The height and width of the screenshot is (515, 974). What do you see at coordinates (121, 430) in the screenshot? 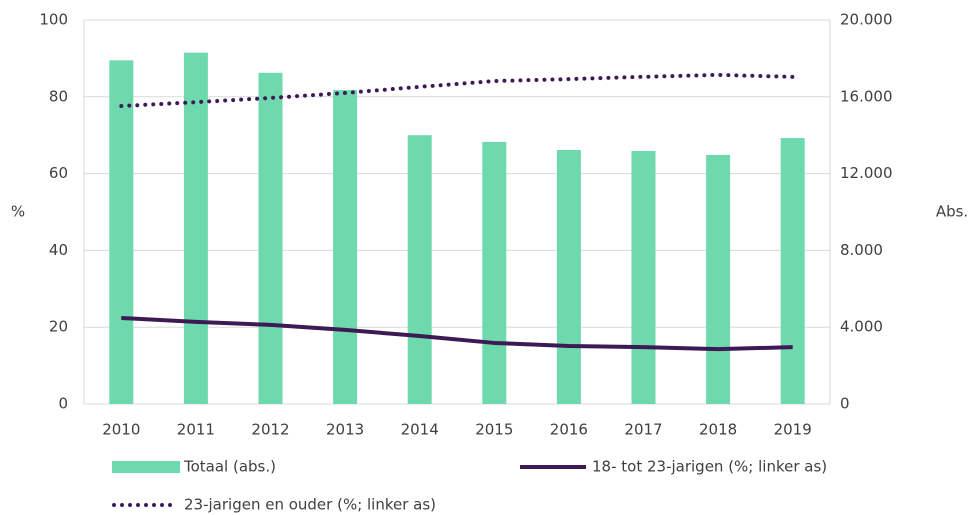
I see `x-tick-label: 2010` at bounding box center [121, 430].